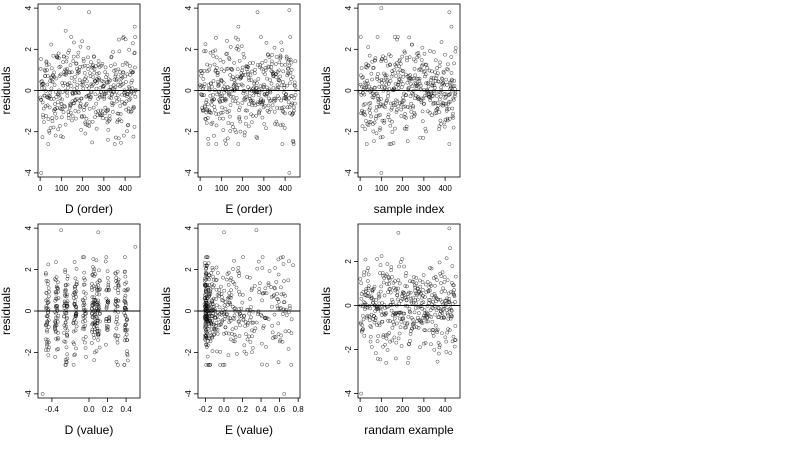 Image resolution: width=800 pixels, height=450 pixels. Describe the element at coordinates (382, 409) in the screenshot. I see `x-tick-label: 100` at that location.